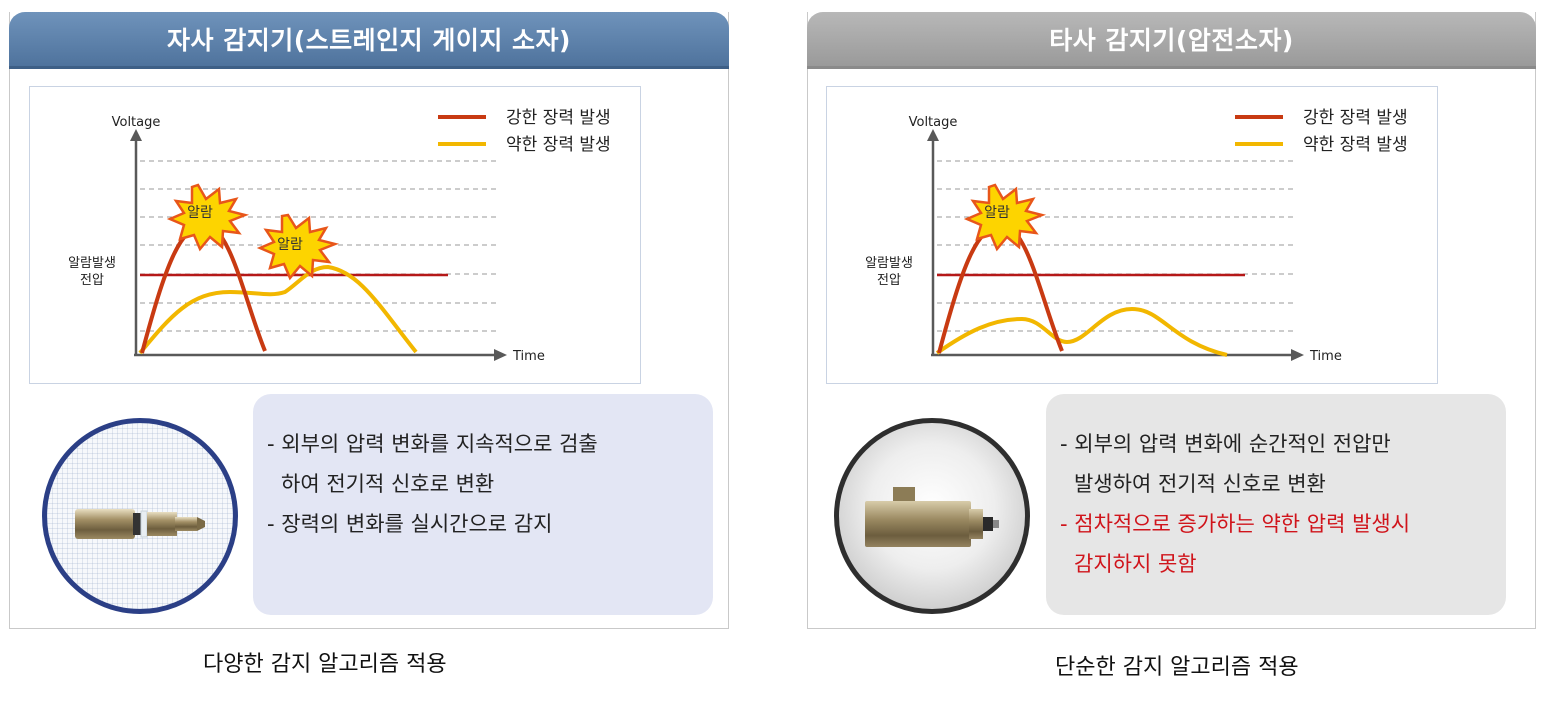  I want to click on left-y-arrow, so click(136, 135).